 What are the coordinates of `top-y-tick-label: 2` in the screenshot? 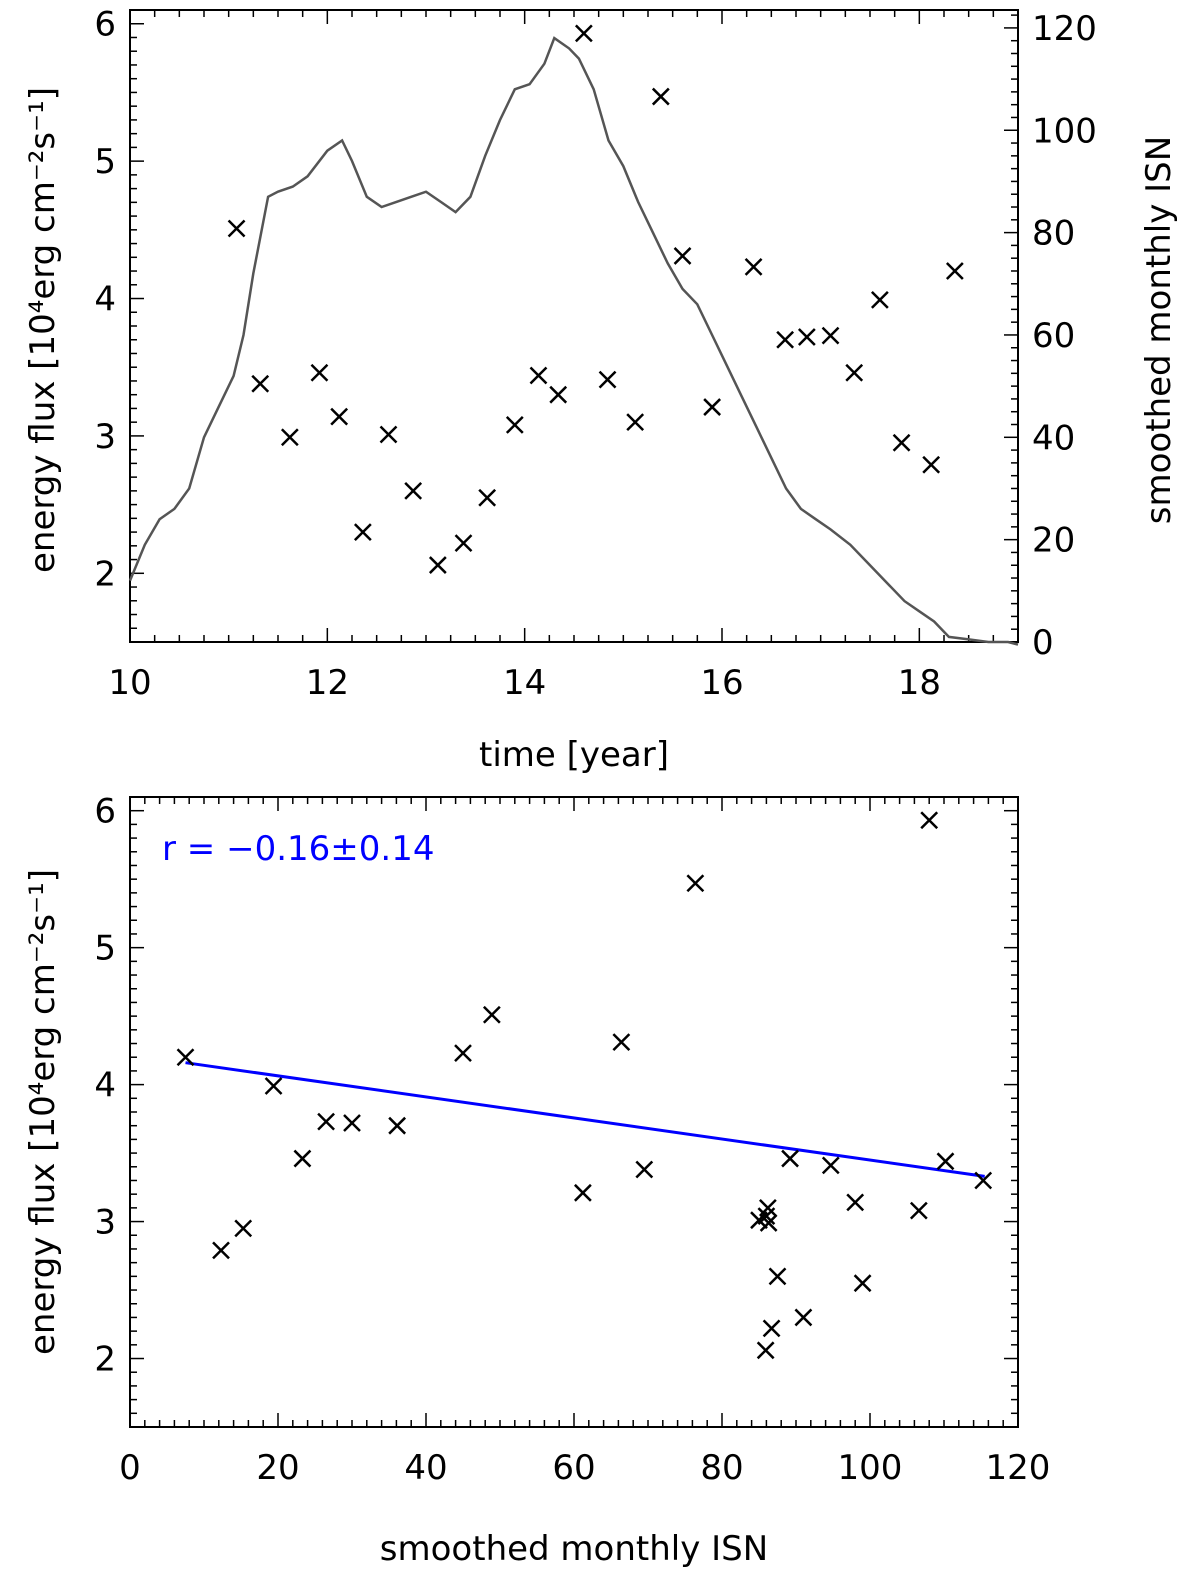 It's located at (105, 574).